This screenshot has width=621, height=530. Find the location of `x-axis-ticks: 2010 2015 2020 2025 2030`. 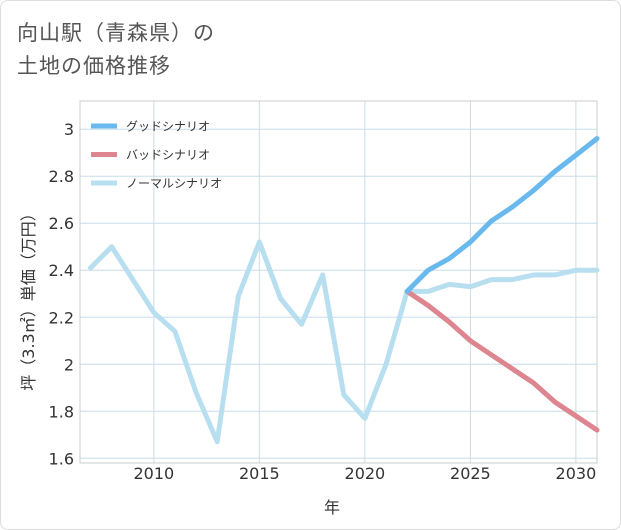

x-axis-ticks: 2010 2015 2020 2025 2030 is located at coordinates (364, 473).